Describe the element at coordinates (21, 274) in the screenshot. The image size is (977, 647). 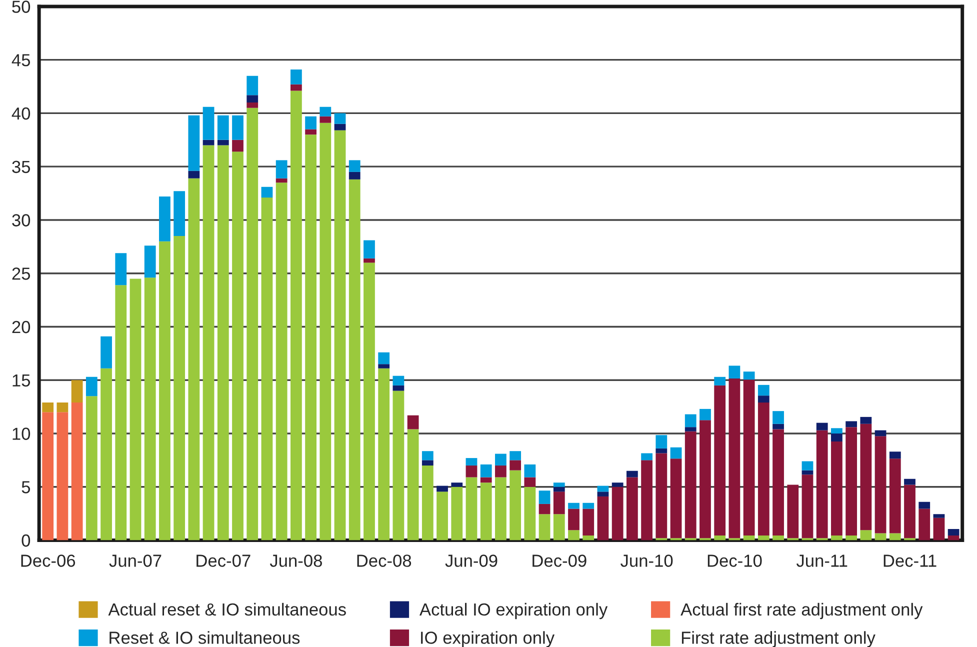
I see `y-tick-label: 25` at that location.